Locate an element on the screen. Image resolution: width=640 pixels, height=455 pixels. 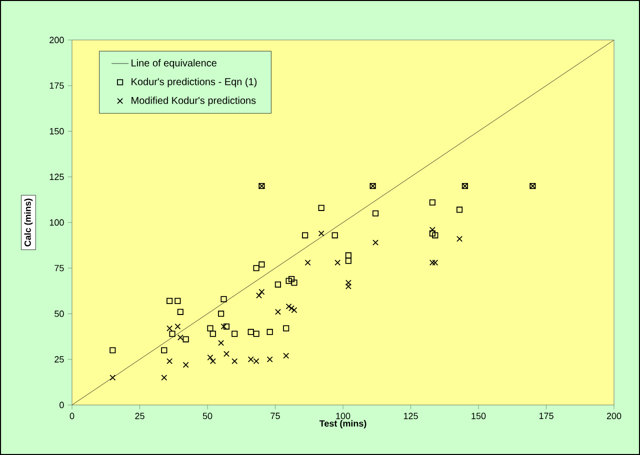
x-tick-label: 75 is located at coordinates (275, 416).